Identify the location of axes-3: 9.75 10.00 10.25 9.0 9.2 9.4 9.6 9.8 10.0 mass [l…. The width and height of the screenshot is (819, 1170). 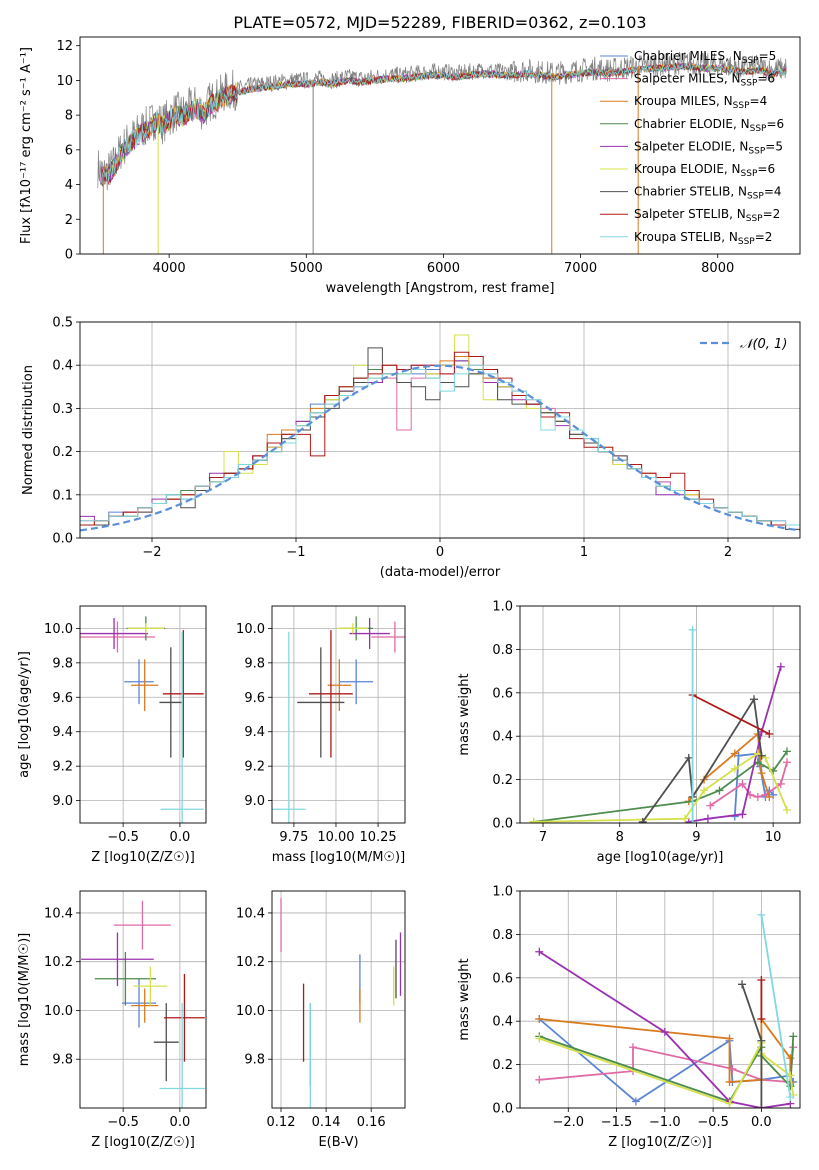
(321, 735).